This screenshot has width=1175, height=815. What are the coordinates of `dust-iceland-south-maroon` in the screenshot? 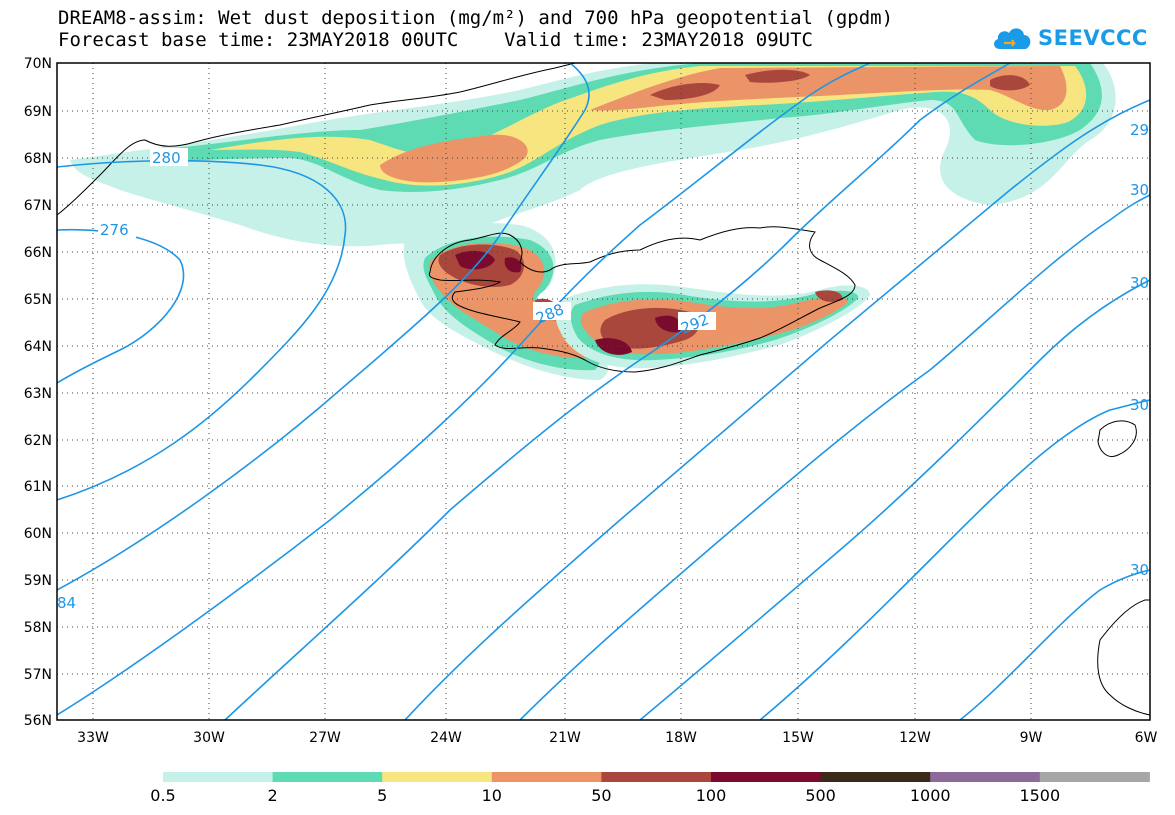 It's located at (638, 335).